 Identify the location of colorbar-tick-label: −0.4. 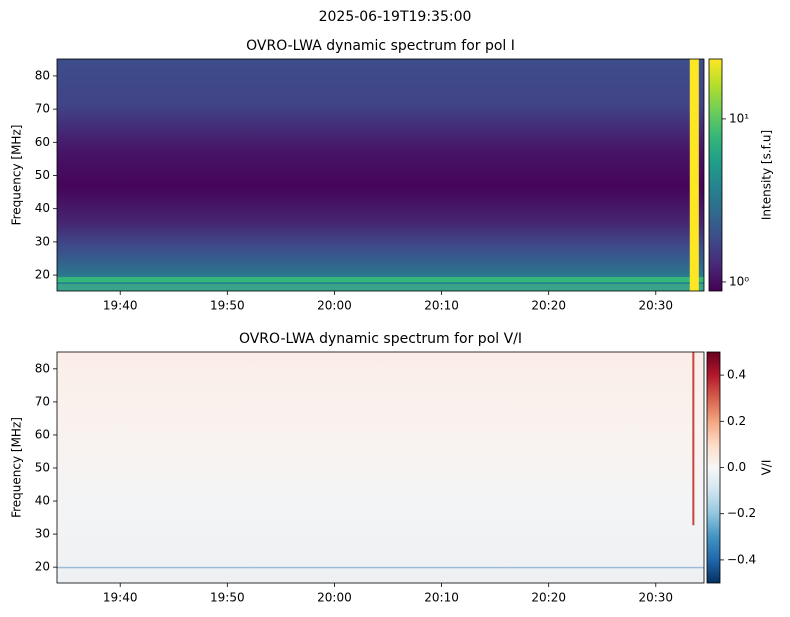
(741, 559).